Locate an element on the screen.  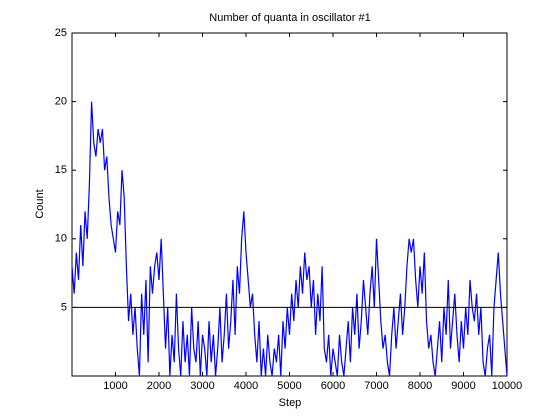
y-tick-label: 5 is located at coordinates (64, 307).